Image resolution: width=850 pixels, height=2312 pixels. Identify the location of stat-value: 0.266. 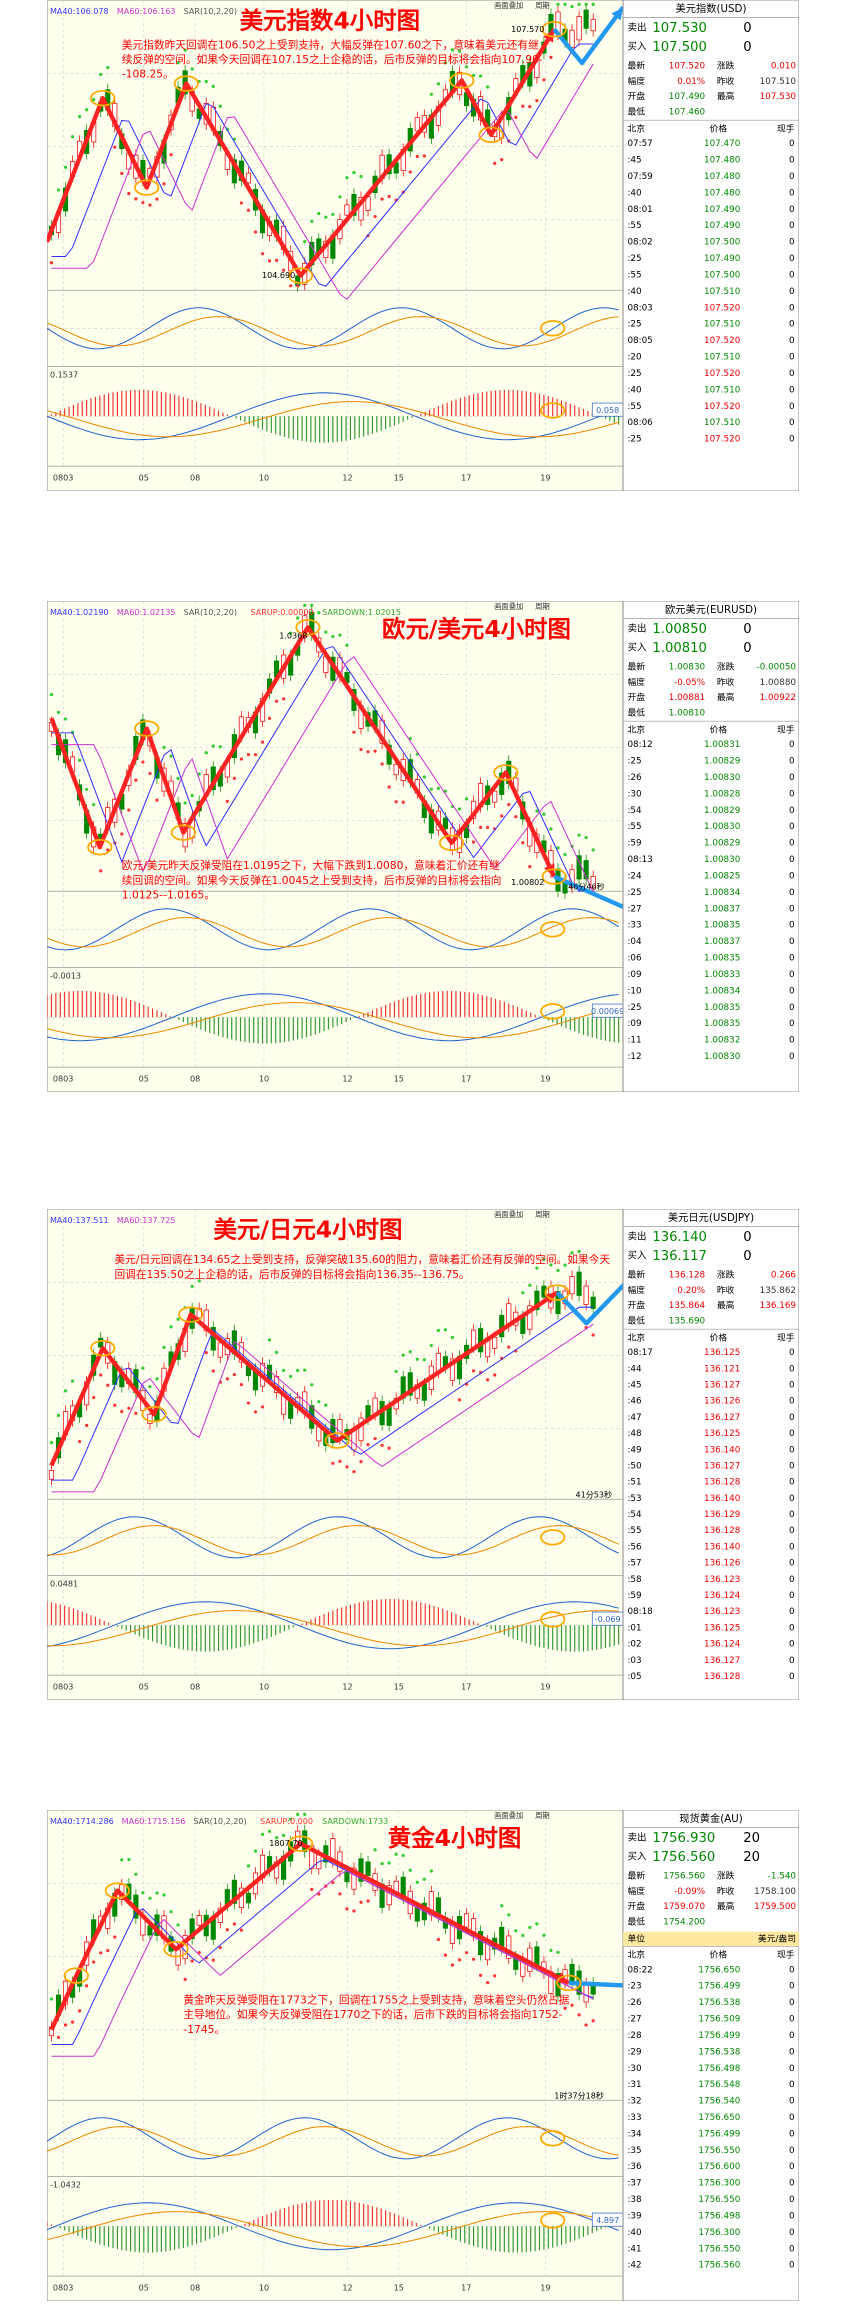
(784, 1275).